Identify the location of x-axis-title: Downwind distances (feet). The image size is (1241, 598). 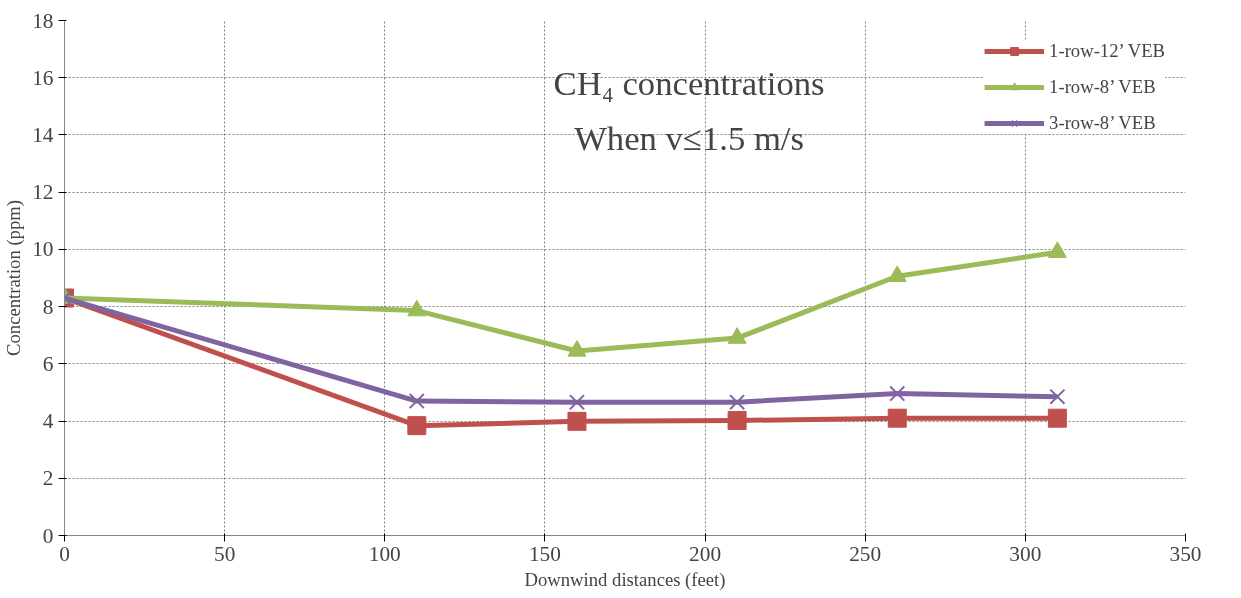
(625, 579).